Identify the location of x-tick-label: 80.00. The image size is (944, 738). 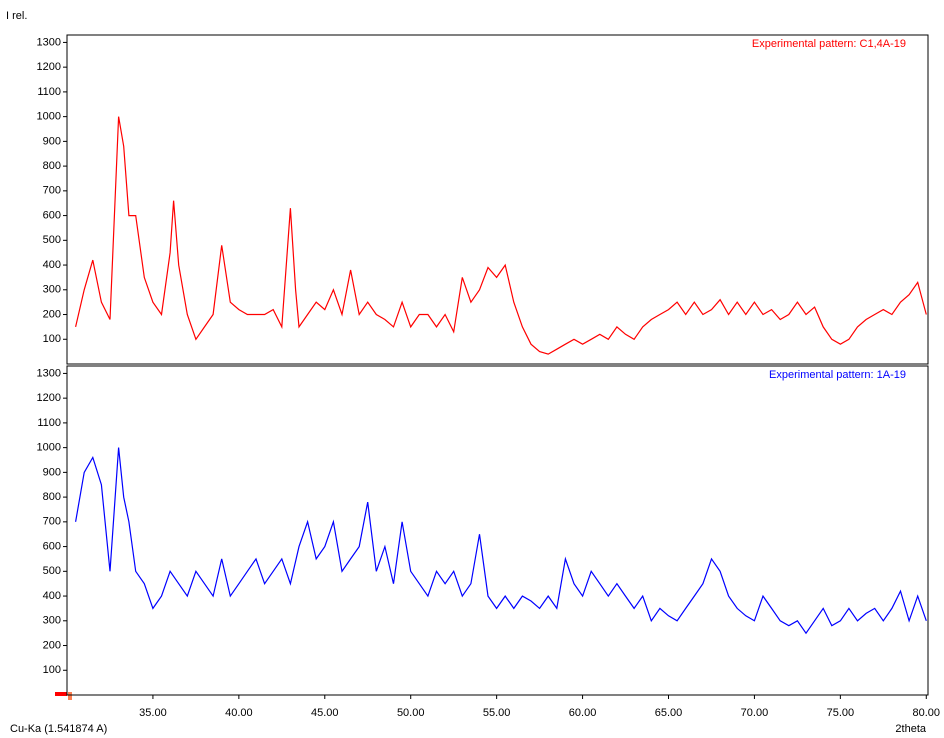
(927, 713).